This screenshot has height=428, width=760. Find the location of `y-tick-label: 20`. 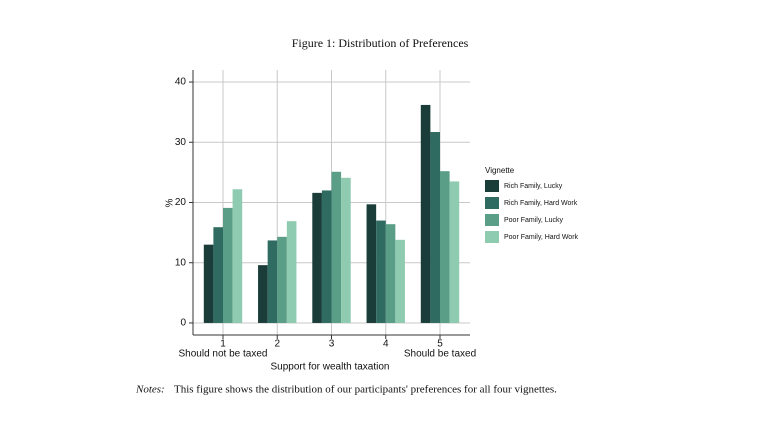

y-tick-label: 20 is located at coordinates (181, 202).